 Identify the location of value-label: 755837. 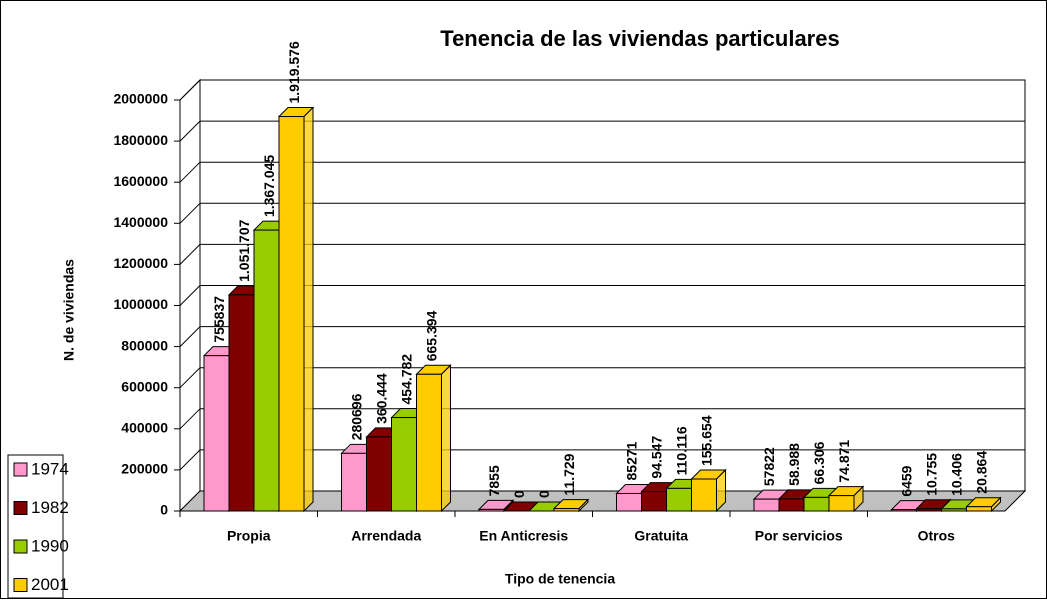
(219, 319).